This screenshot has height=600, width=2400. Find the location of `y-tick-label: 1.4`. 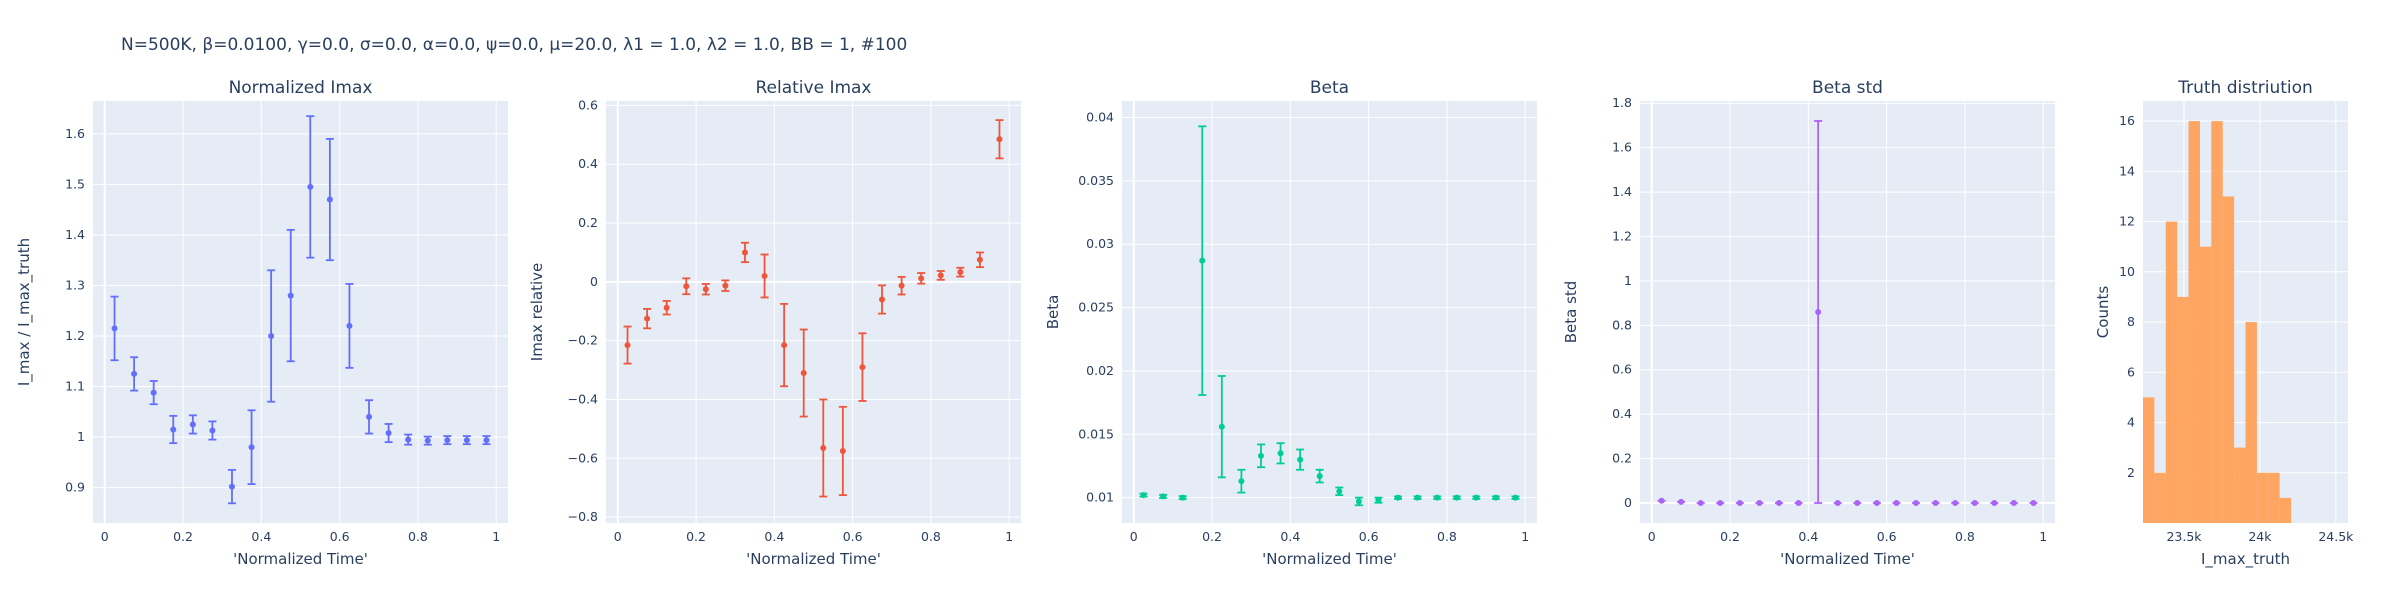

y-tick-label: 1.4 is located at coordinates (75, 234).